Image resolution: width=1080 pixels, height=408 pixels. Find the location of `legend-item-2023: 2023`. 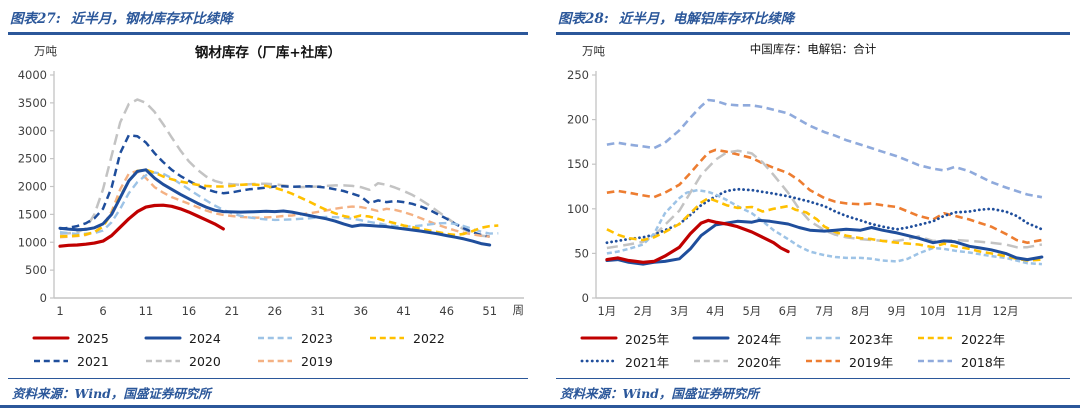

legend-item-2023: 2023 is located at coordinates (312, 338).